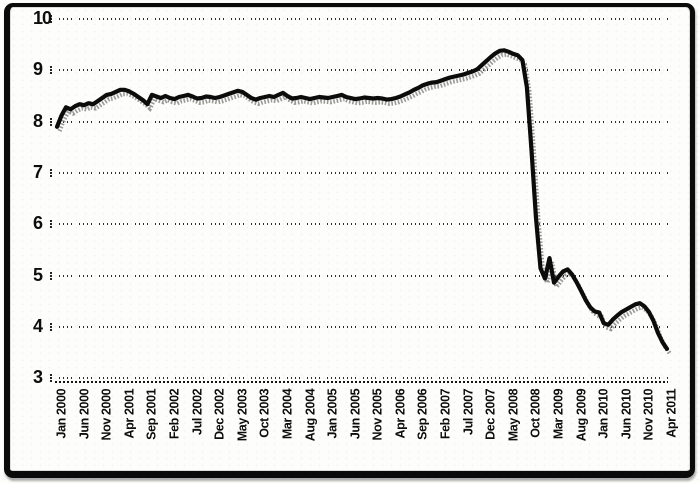 The height and width of the screenshot is (483, 700). What do you see at coordinates (264, 413) in the screenshot?
I see `x-axis-tick-label: Oct 2003` at bounding box center [264, 413].